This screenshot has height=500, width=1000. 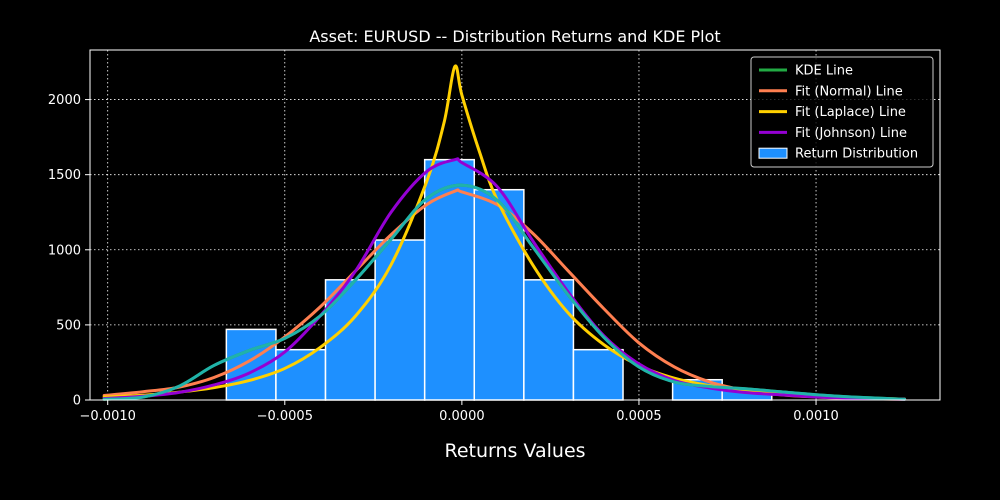 I want to click on legend-label-kde-line: KDE Line, so click(x=824, y=71).